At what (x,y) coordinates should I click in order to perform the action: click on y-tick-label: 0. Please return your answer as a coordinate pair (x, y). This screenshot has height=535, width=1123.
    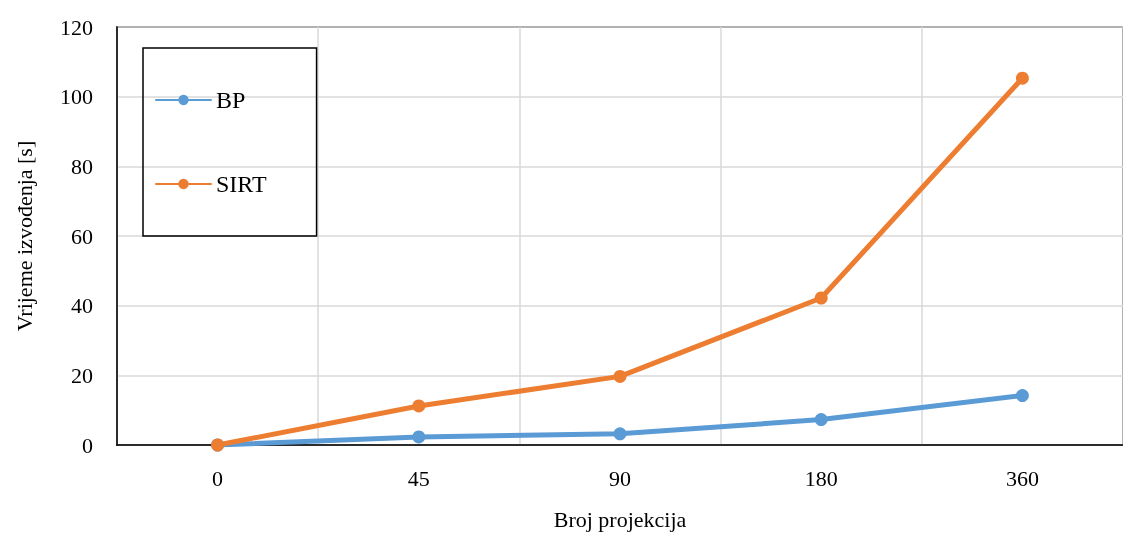
    Looking at the image, I should click on (87, 445).